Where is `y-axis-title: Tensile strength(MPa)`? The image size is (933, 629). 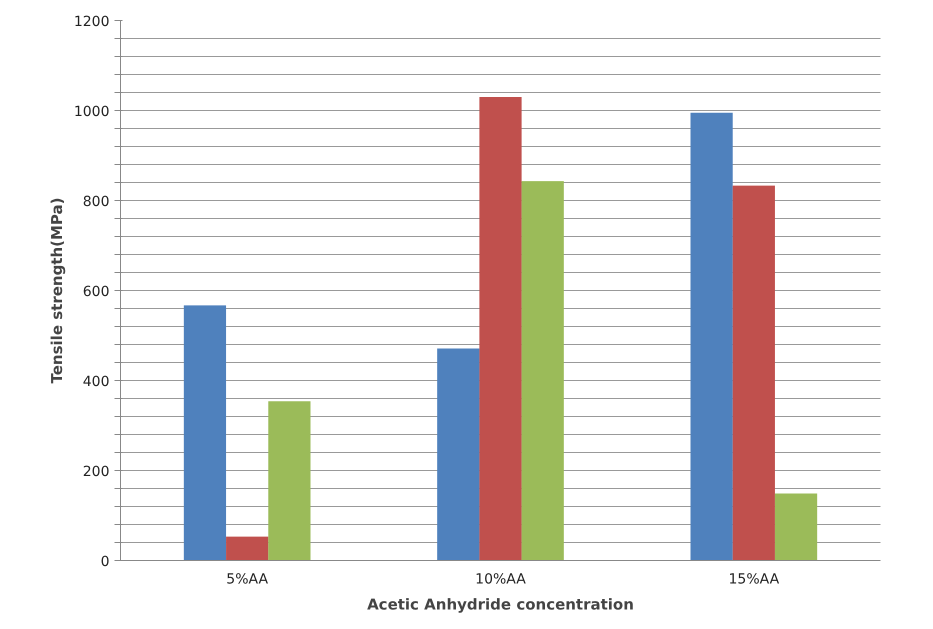
y-axis-title: Tensile strength(MPa) is located at coordinates (57, 291).